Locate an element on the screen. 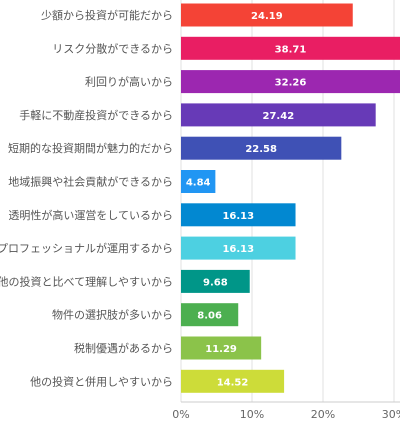  value-label: 24.19 is located at coordinates (267, 16).